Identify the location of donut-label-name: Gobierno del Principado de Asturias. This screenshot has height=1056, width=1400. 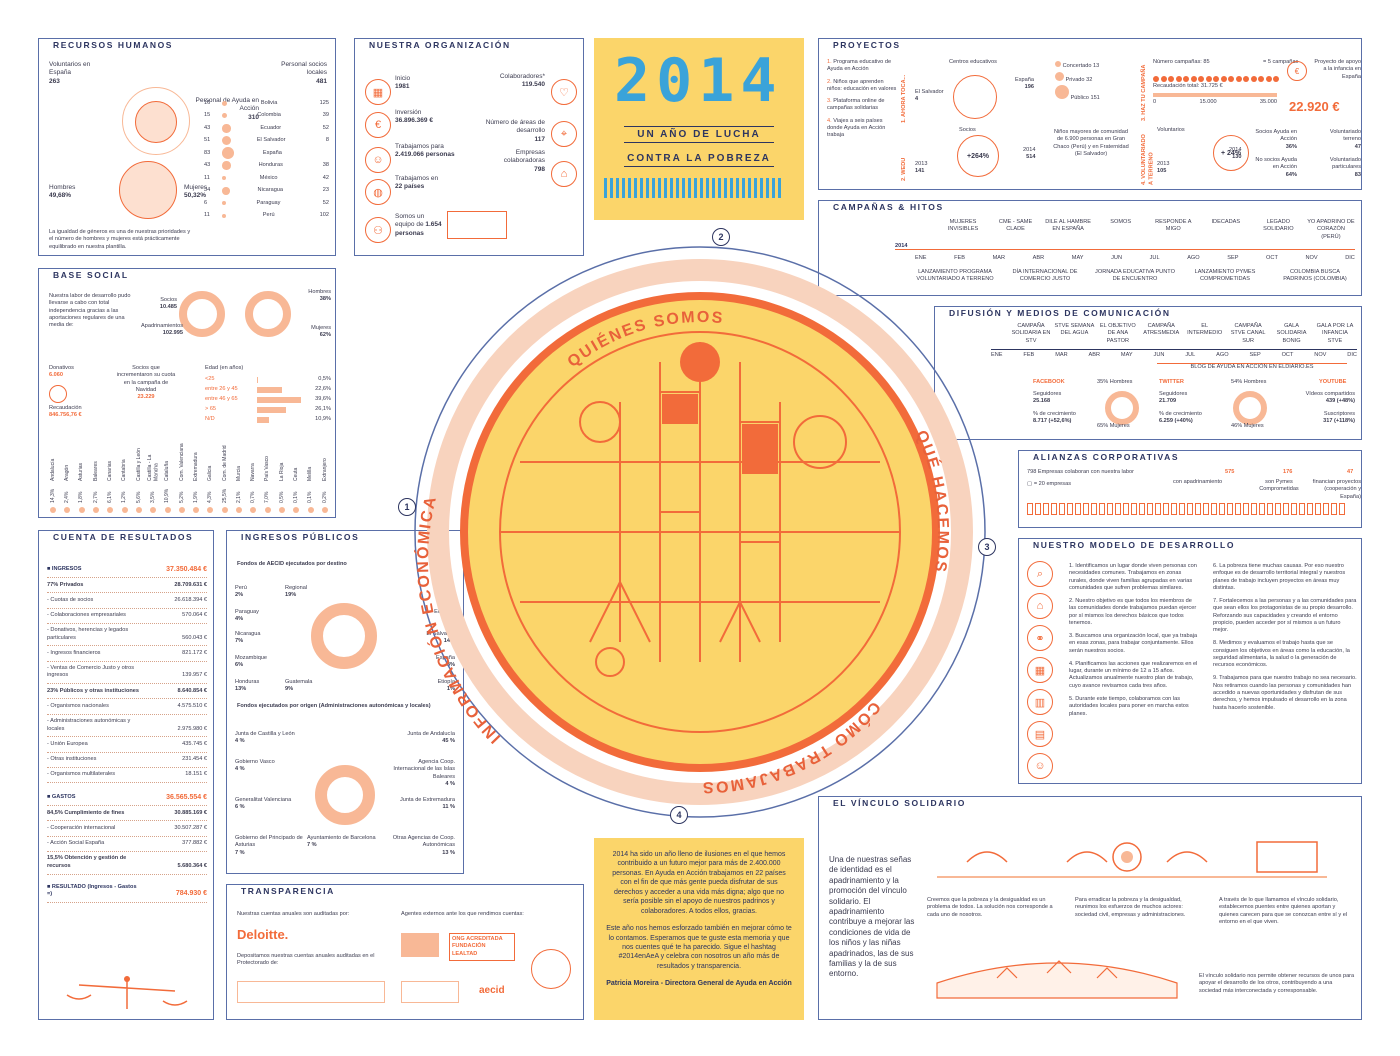
(269, 842).